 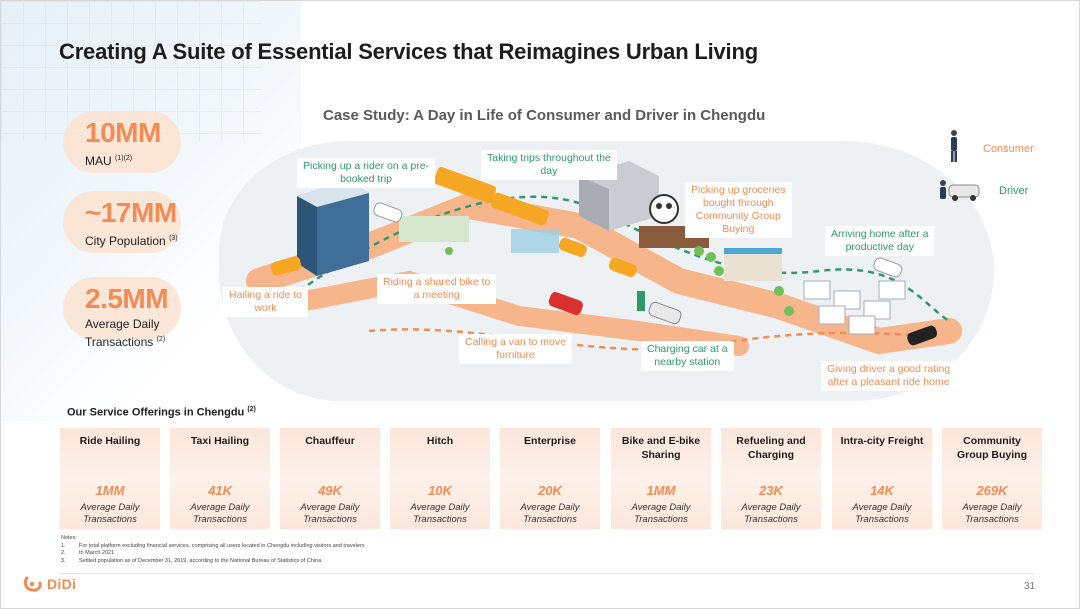 I want to click on footer-divider, so click(x=546, y=573).